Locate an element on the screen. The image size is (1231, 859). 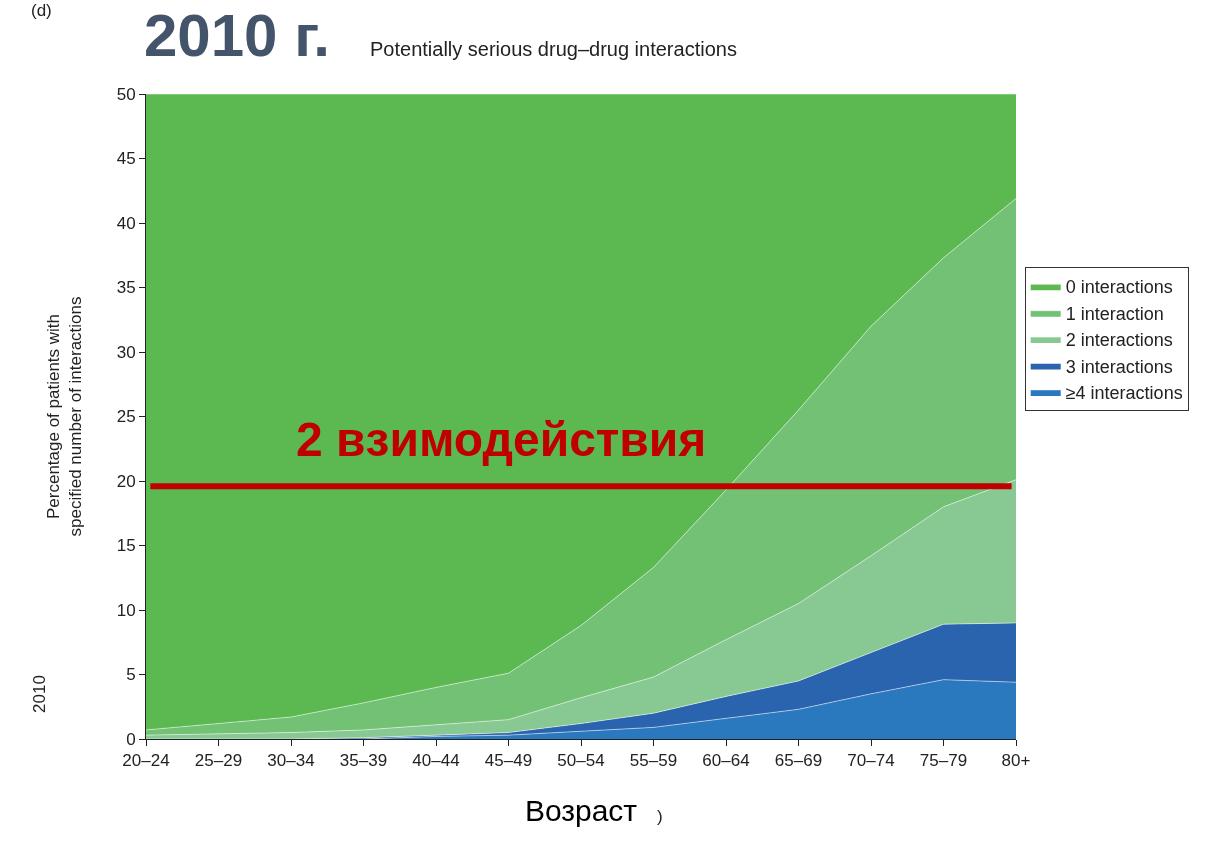
x-tick-label: 35–39 is located at coordinates (363, 761).